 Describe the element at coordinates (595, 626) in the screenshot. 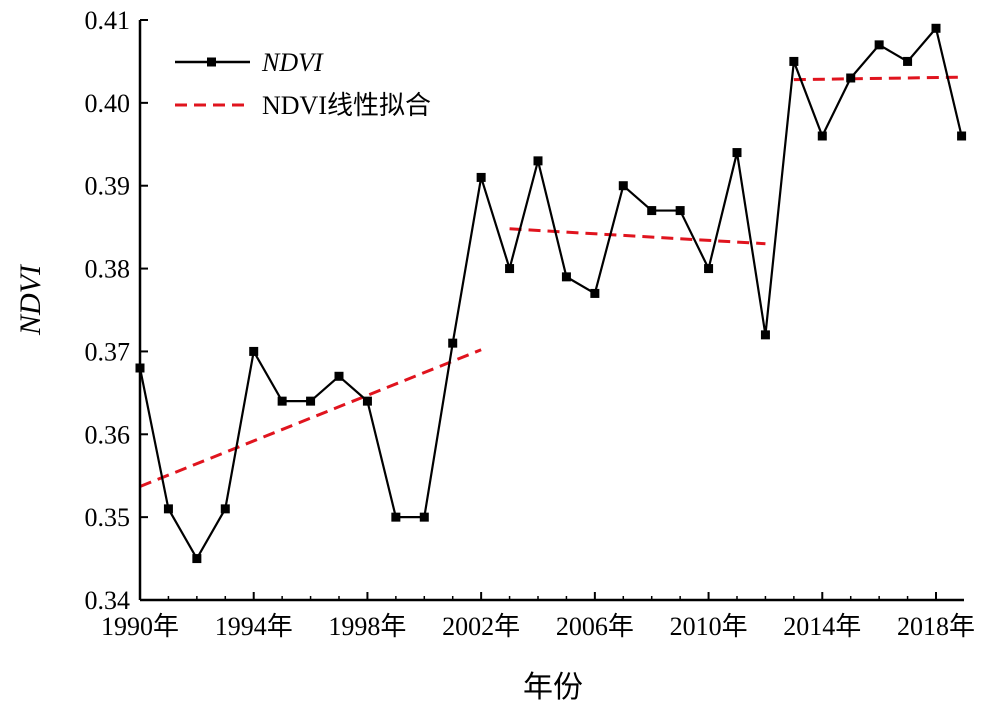

I see `x-tick-label: 2006年` at that location.